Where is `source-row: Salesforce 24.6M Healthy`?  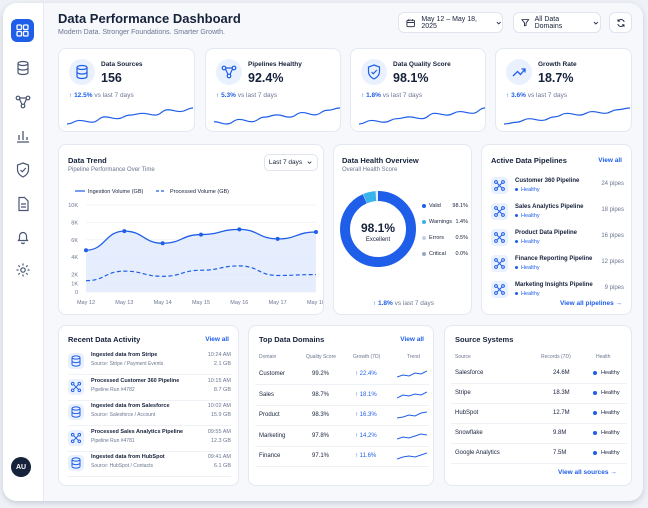 source-row: Salesforce 24.6M Healthy is located at coordinates (539, 374).